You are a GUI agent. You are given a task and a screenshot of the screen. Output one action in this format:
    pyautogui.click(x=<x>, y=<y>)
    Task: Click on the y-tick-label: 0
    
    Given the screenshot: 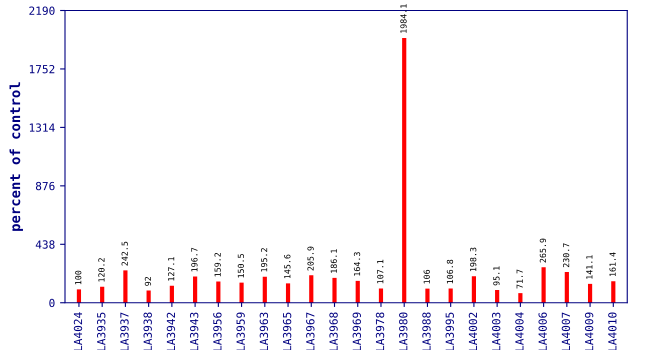 What is the action you would take?
    pyautogui.click(x=52, y=303)
    